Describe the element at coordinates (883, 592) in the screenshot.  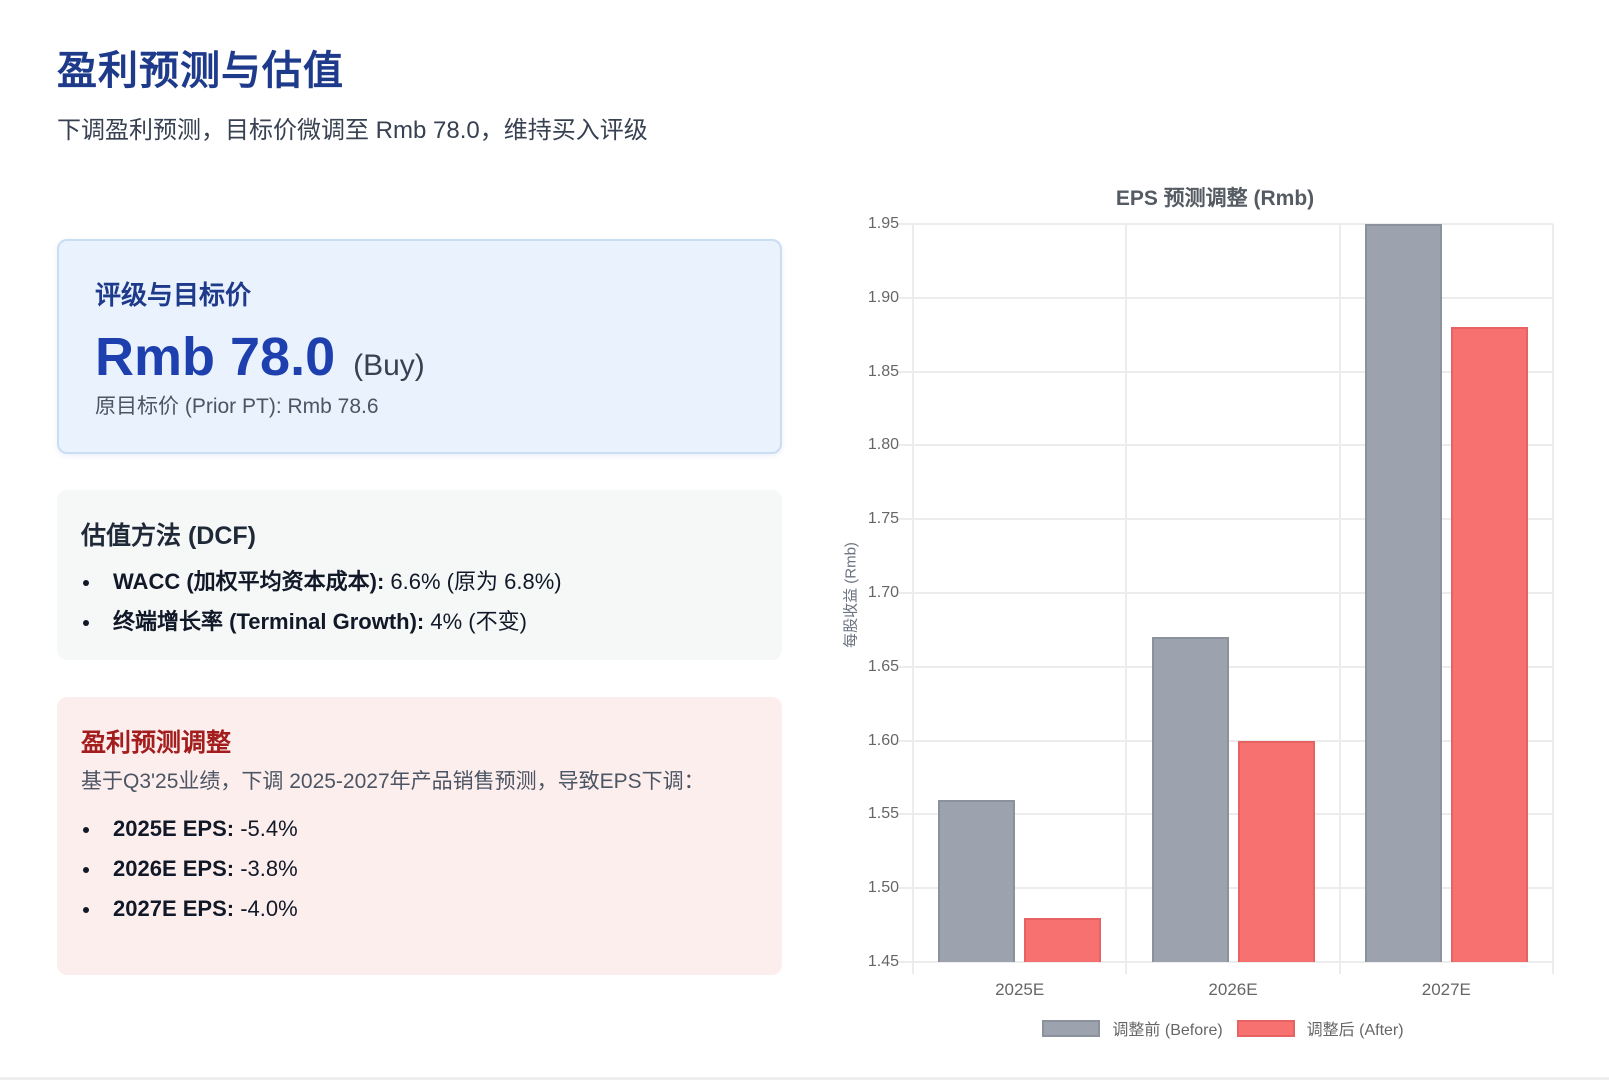
I see `y-tick-label: 1.70` at that location.